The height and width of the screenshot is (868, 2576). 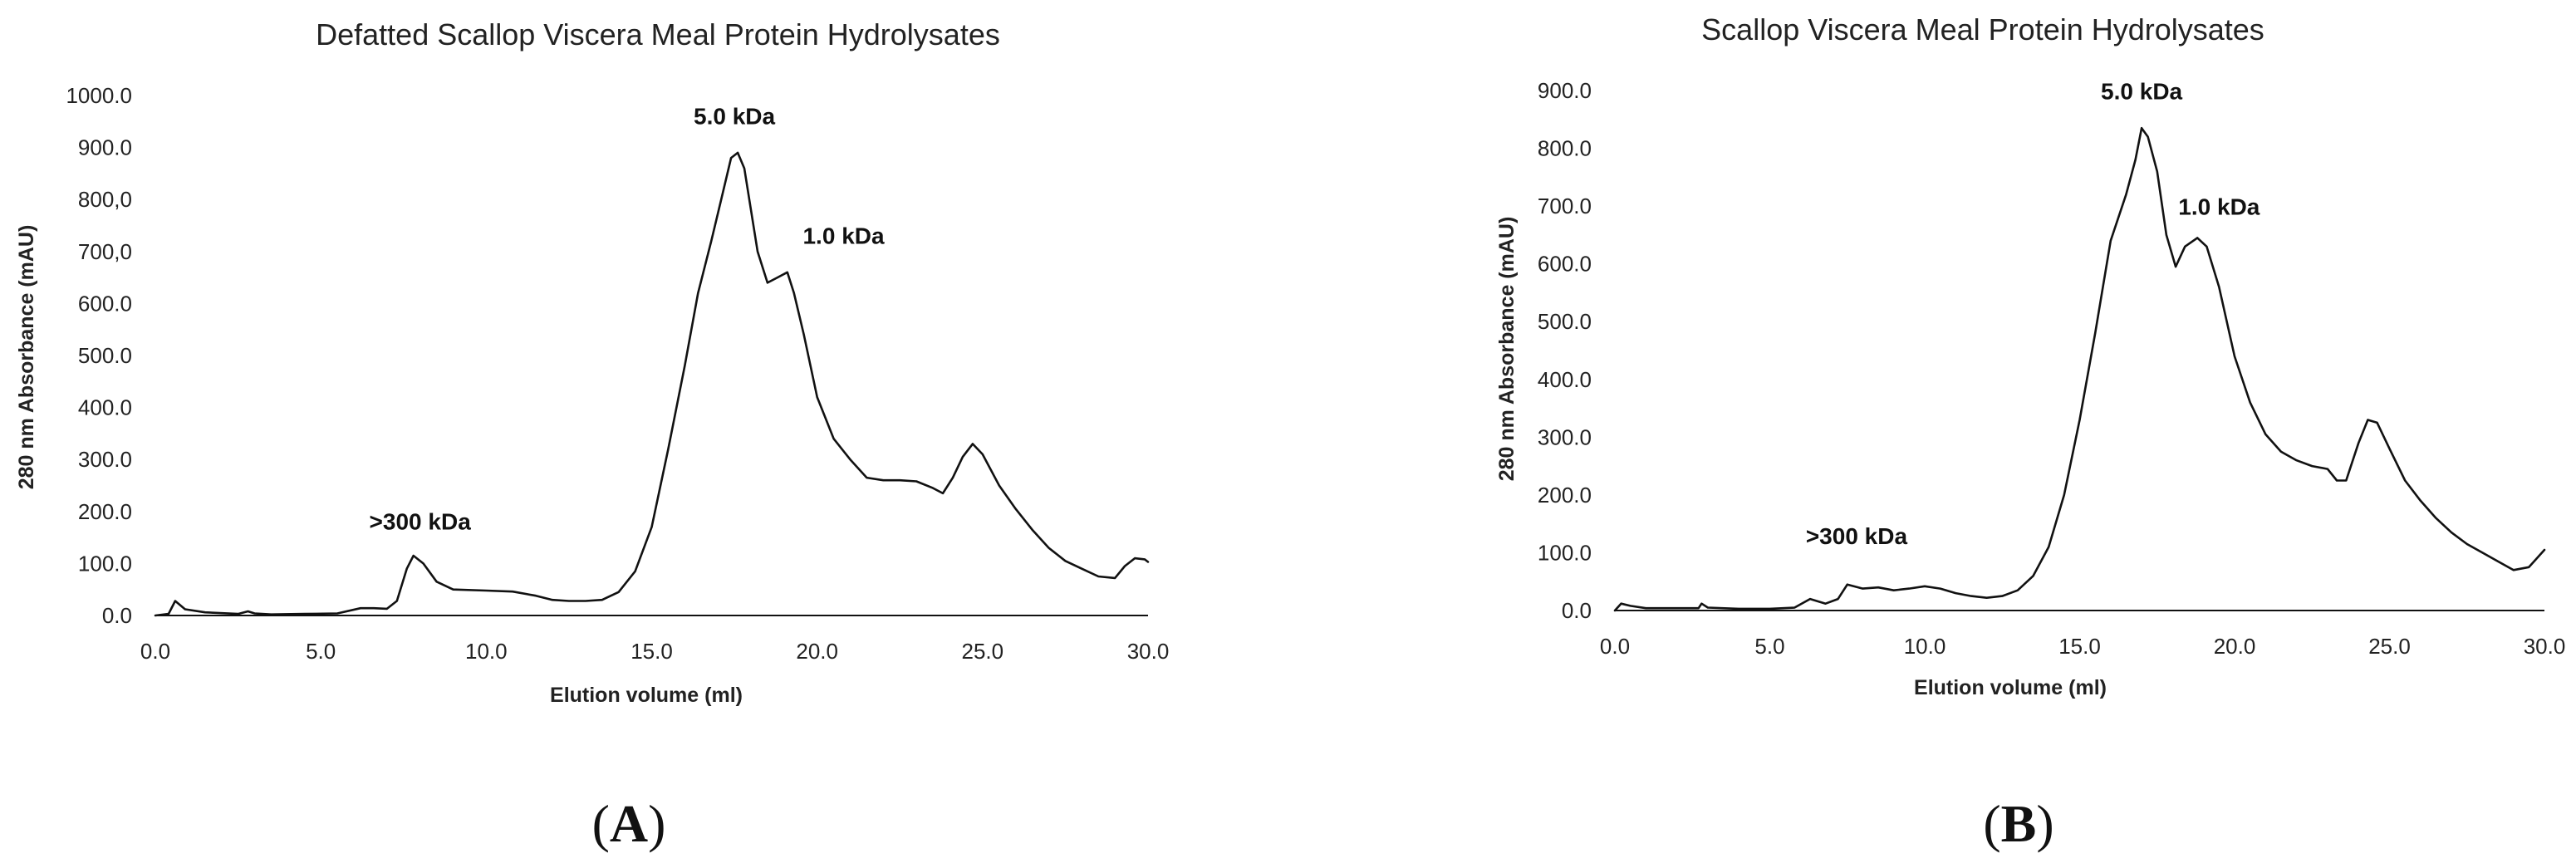 I want to click on panel-label-b-open: (, so click(x=1991, y=823).